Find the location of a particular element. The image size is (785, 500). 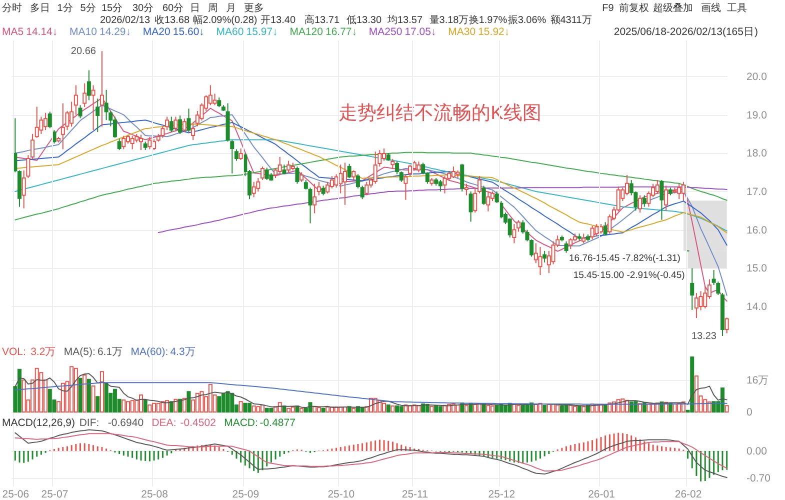

chart-title: MACD(12,26,9) is located at coordinates (38, 423).